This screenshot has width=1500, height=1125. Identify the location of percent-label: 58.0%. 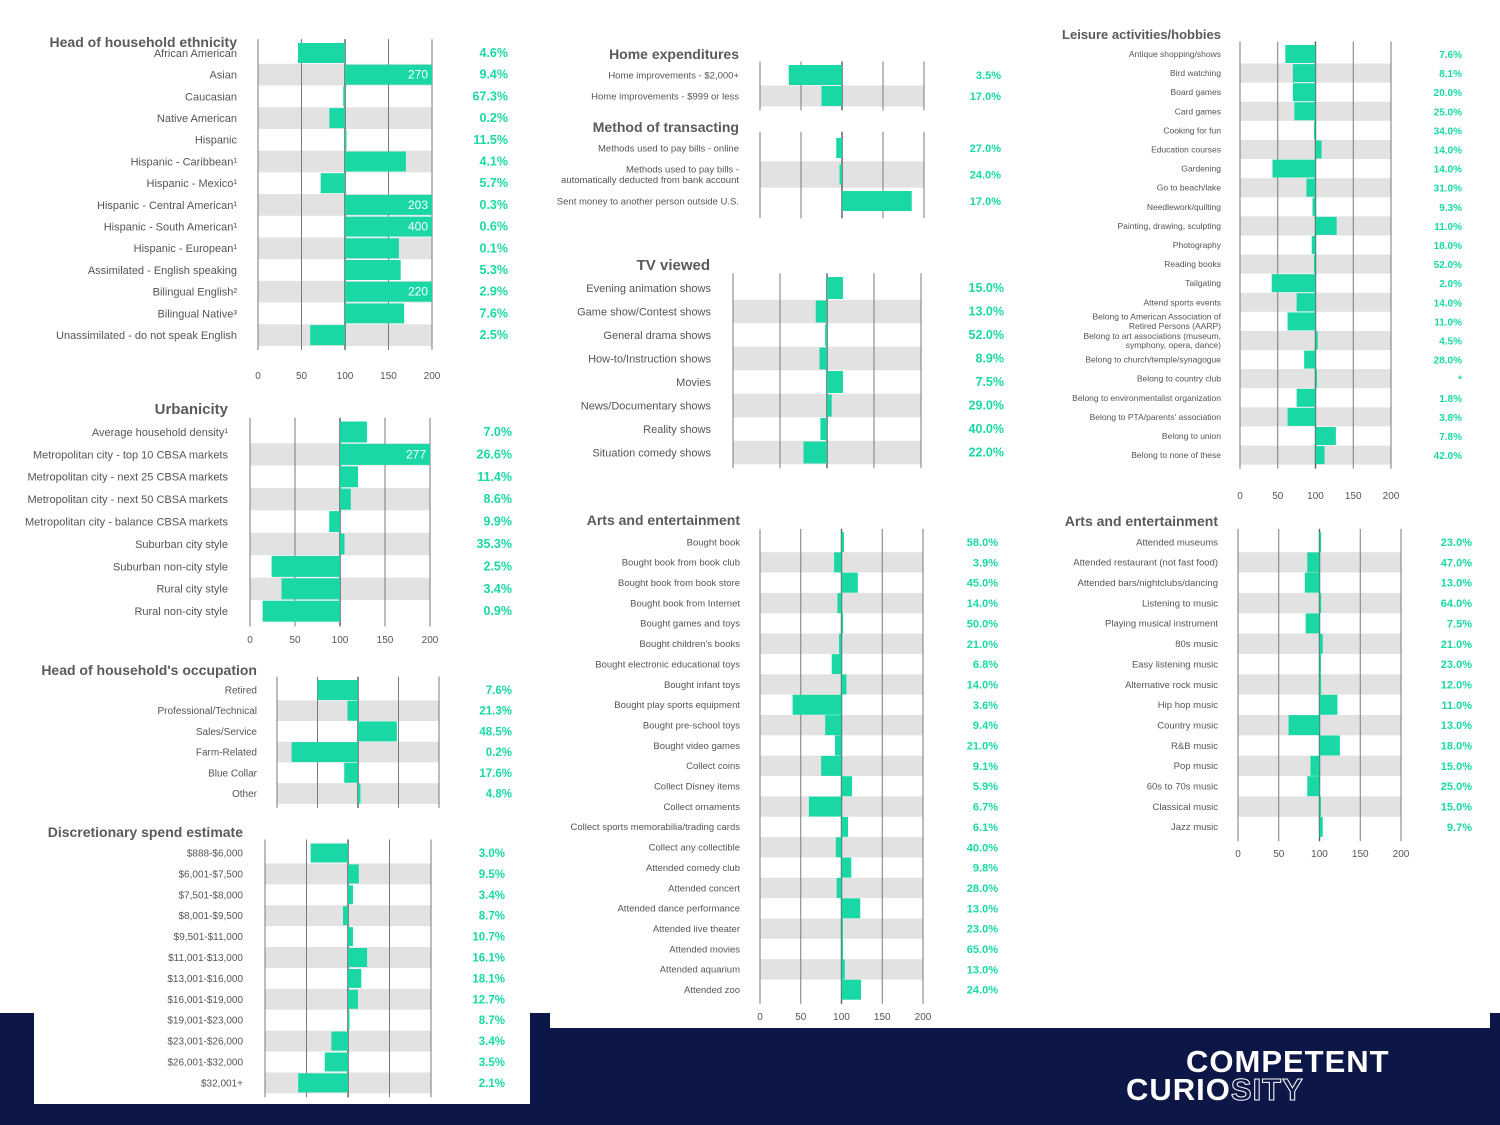
(982, 543).